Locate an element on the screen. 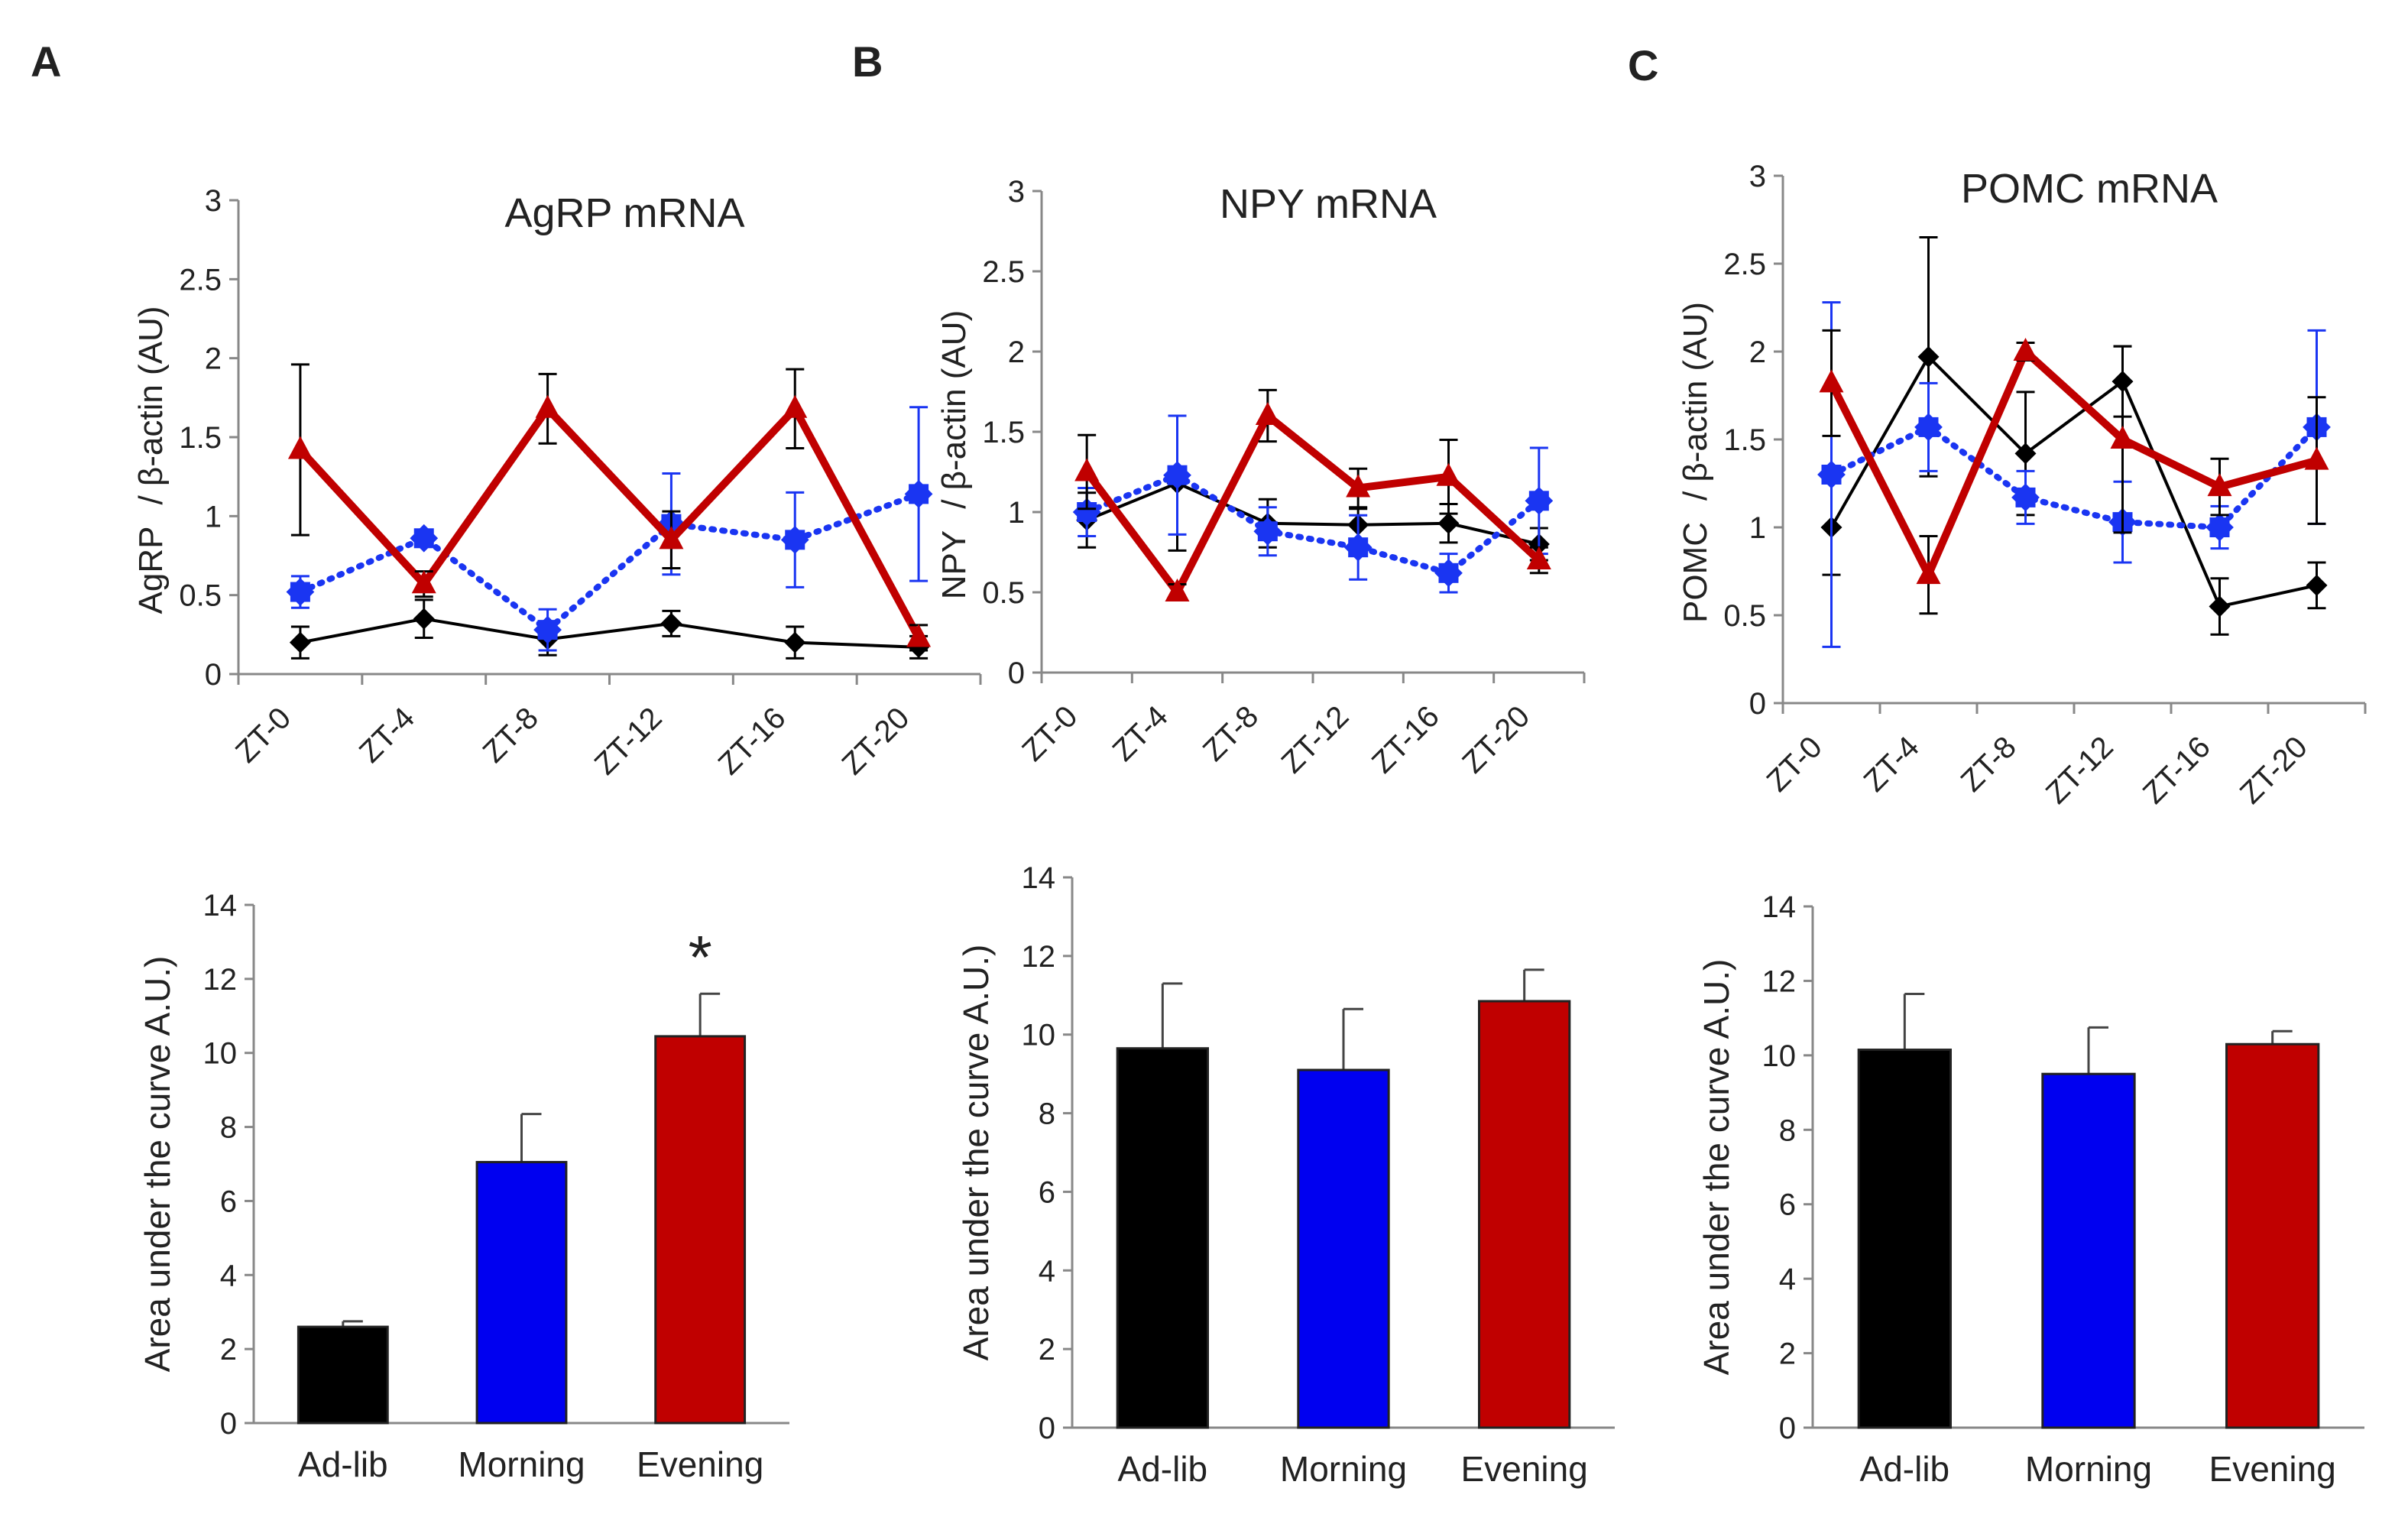 This screenshot has width=2408, height=1527. panel-c-bar-ytick-label: 8 is located at coordinates (1788, 1130).